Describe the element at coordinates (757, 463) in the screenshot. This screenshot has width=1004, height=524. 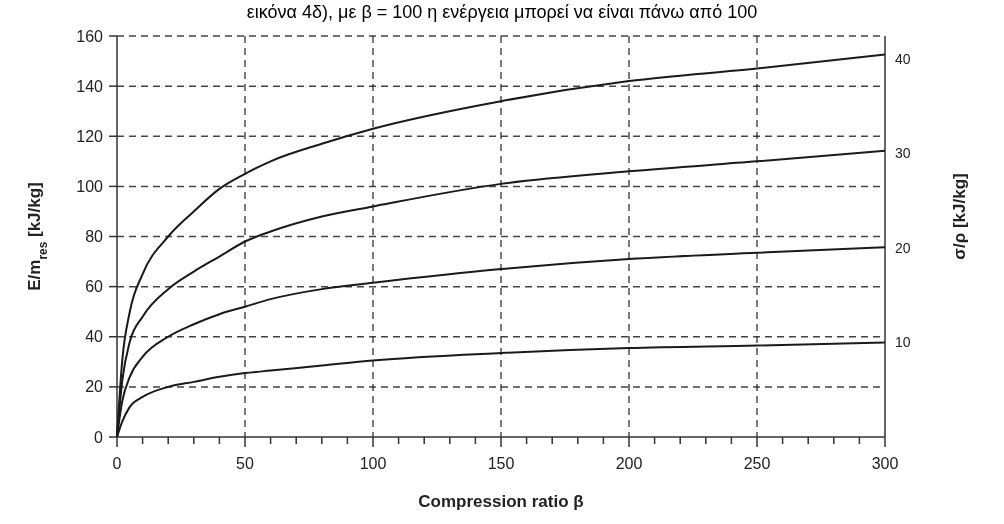
I see `x-tick-label: 250` at that location.